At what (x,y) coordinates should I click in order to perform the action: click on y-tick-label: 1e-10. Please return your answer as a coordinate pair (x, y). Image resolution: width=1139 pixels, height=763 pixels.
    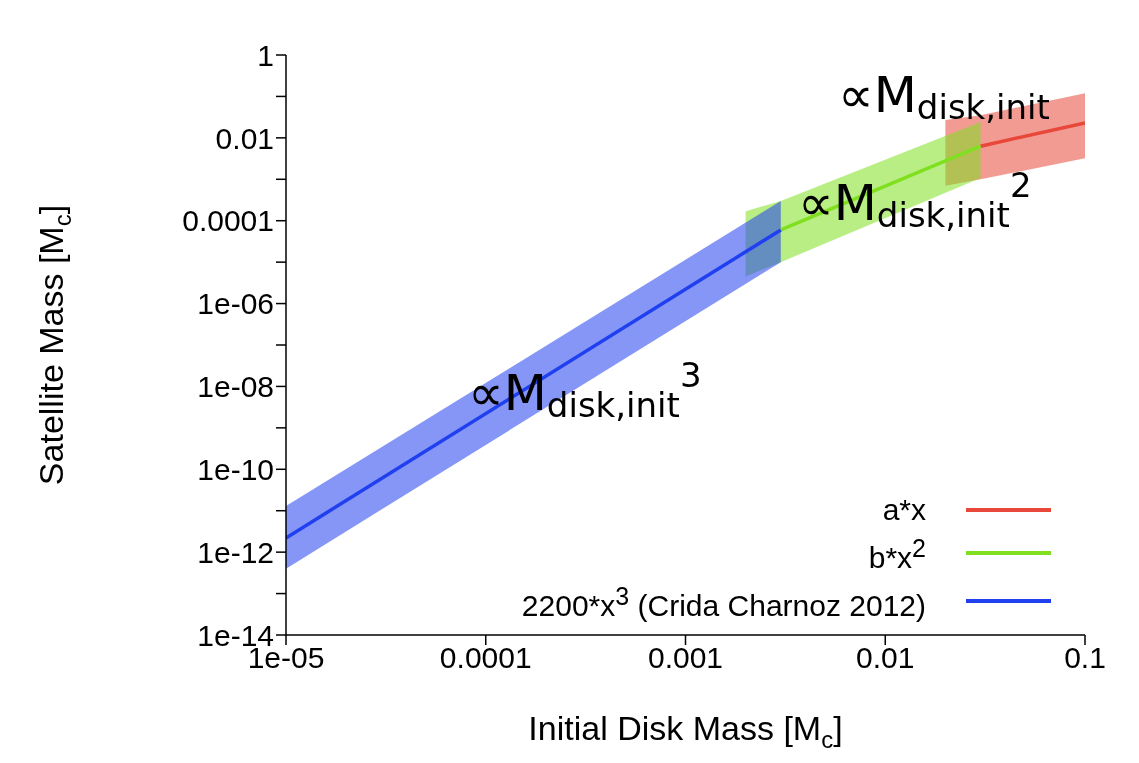
    Looking at the image, I should click on (235, 469).